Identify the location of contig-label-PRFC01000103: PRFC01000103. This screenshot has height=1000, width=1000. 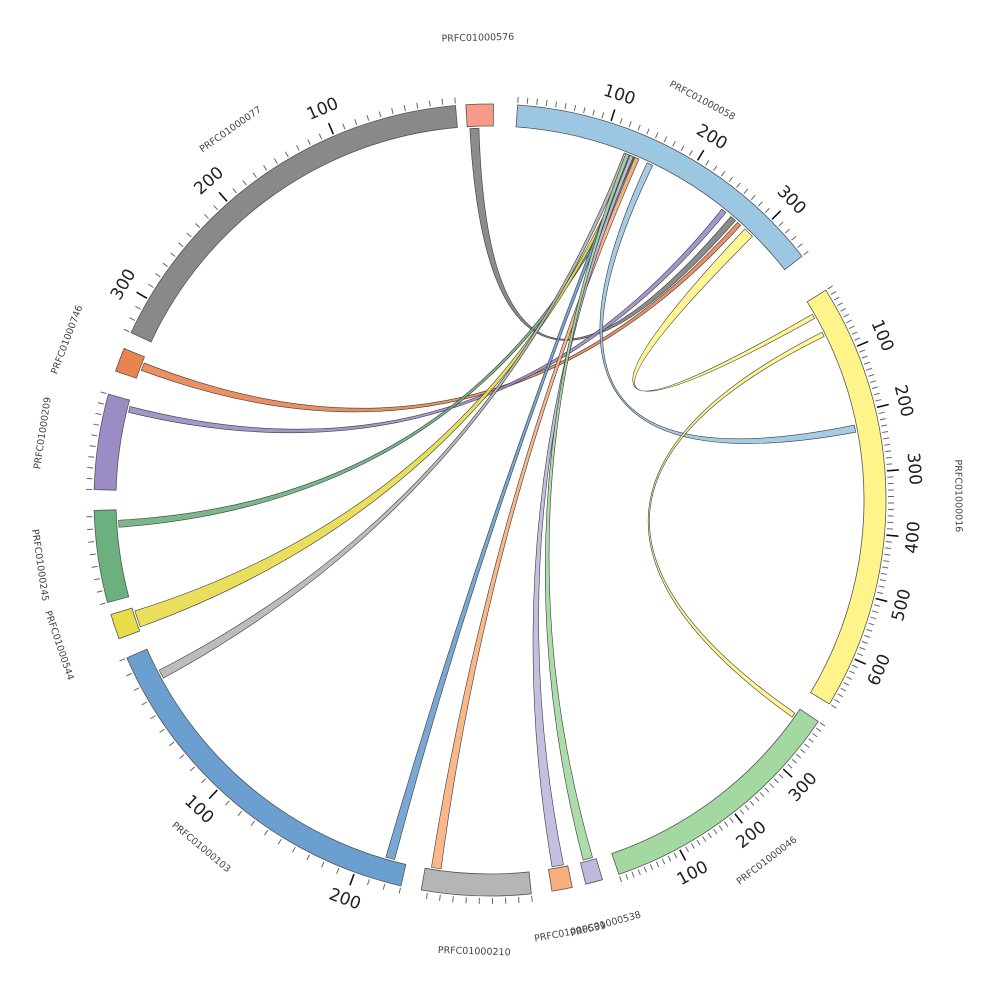
(200, 847).